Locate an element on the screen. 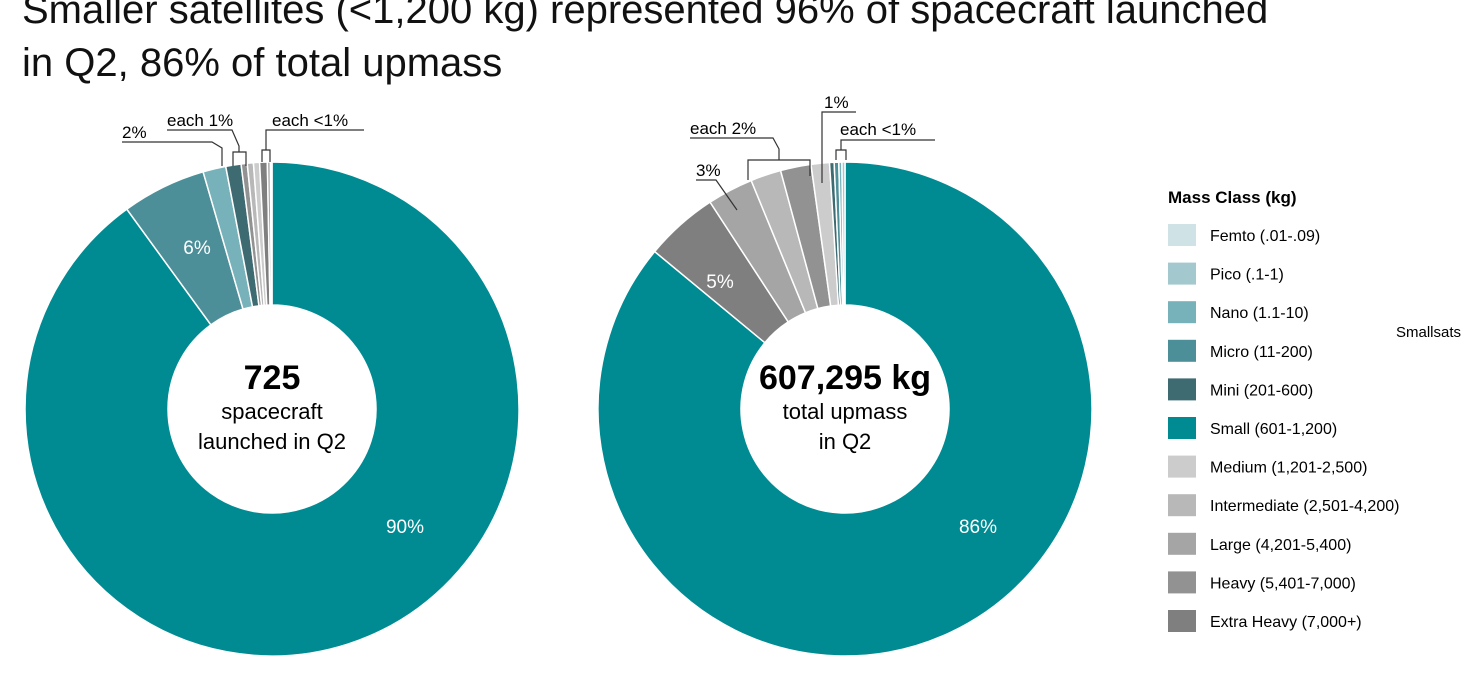 Image resolution: width=1473 pixels, height=686 pixels. legend-title: Mass Class (kg) is located at coordinates (1232, 197).